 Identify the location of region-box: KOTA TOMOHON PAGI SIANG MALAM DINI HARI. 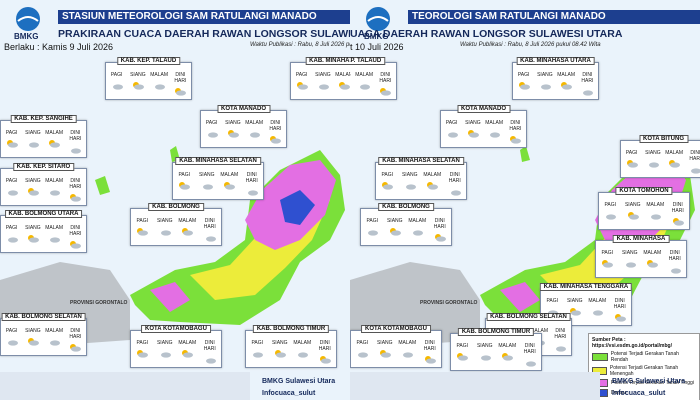
(644, 208).